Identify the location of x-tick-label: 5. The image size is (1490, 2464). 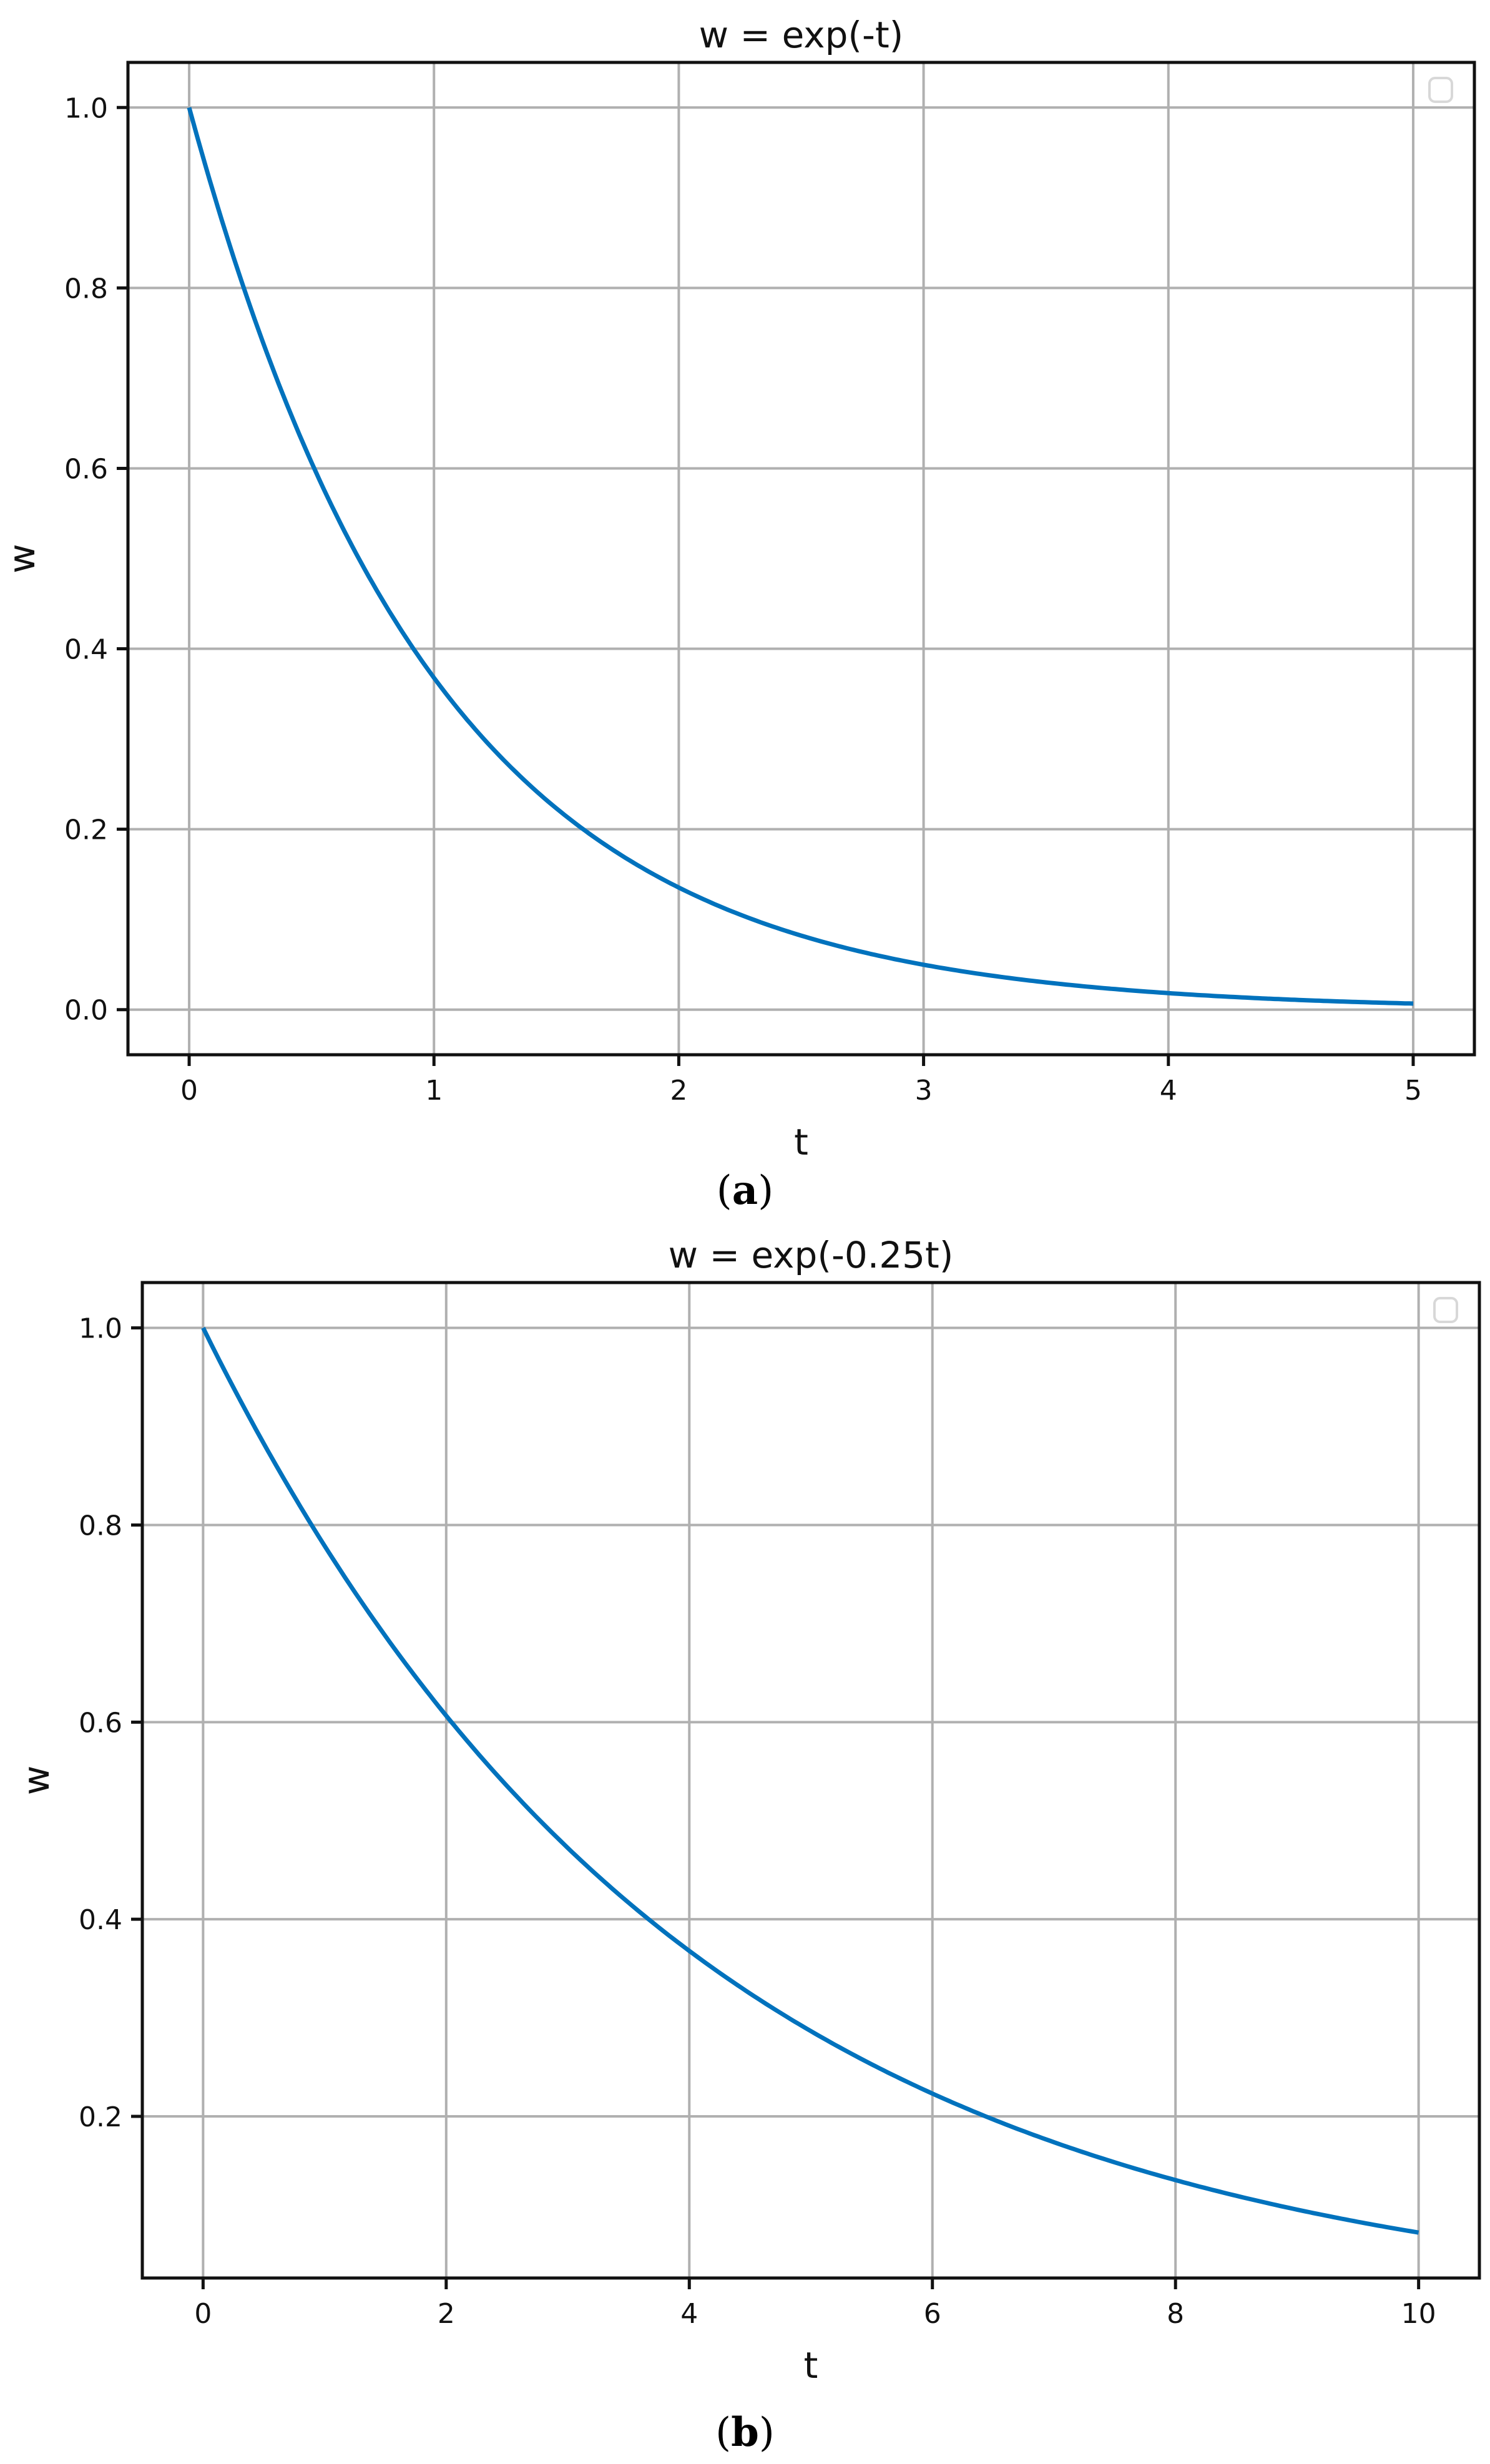
(1413, 1091).